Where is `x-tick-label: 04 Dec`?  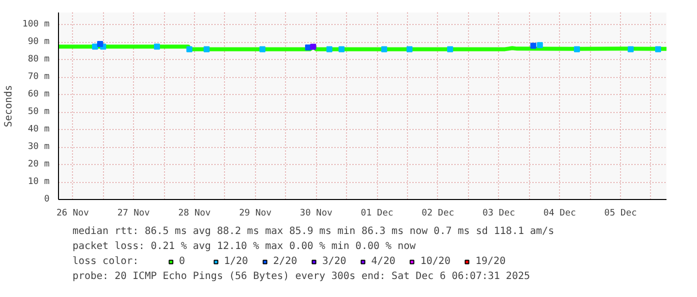
x-tick-label: 04 Dec is located at coordinates (559, 213).